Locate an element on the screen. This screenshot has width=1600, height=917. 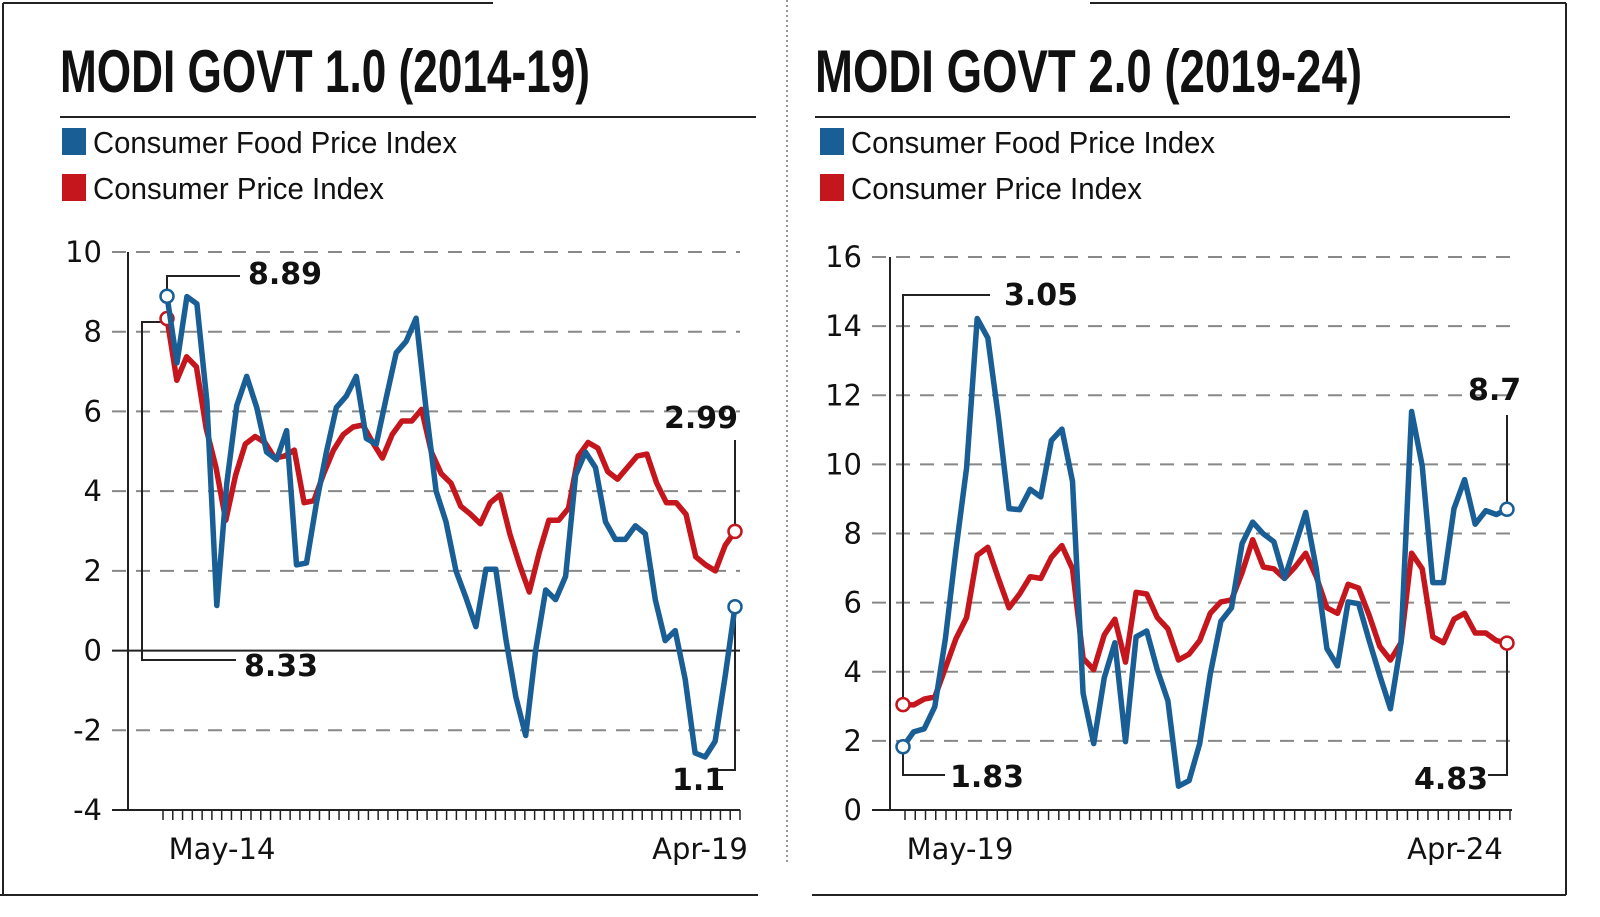
x-label-end-left: Apr-19 is located at coordinates (700, 849).